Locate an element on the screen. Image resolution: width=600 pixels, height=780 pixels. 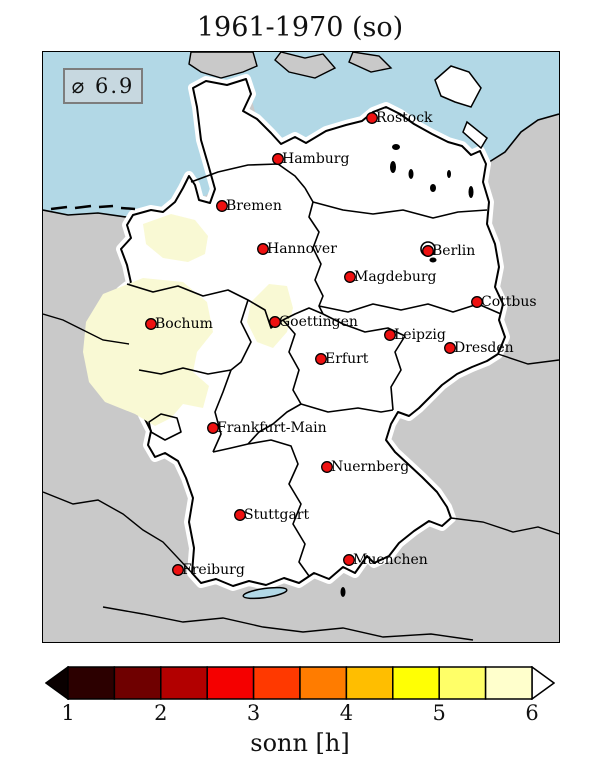
colorbar-ticks: 1 2 3 4 5 6 is located at coordinates (300, 714).